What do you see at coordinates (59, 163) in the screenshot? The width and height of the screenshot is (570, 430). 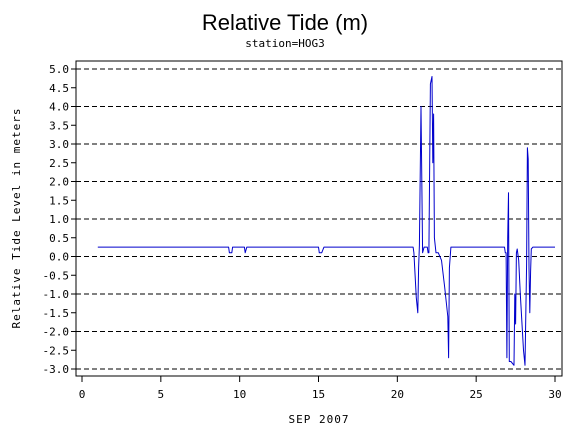 I see `y-tick-label: 2.5` at bounding box center [59, 163].